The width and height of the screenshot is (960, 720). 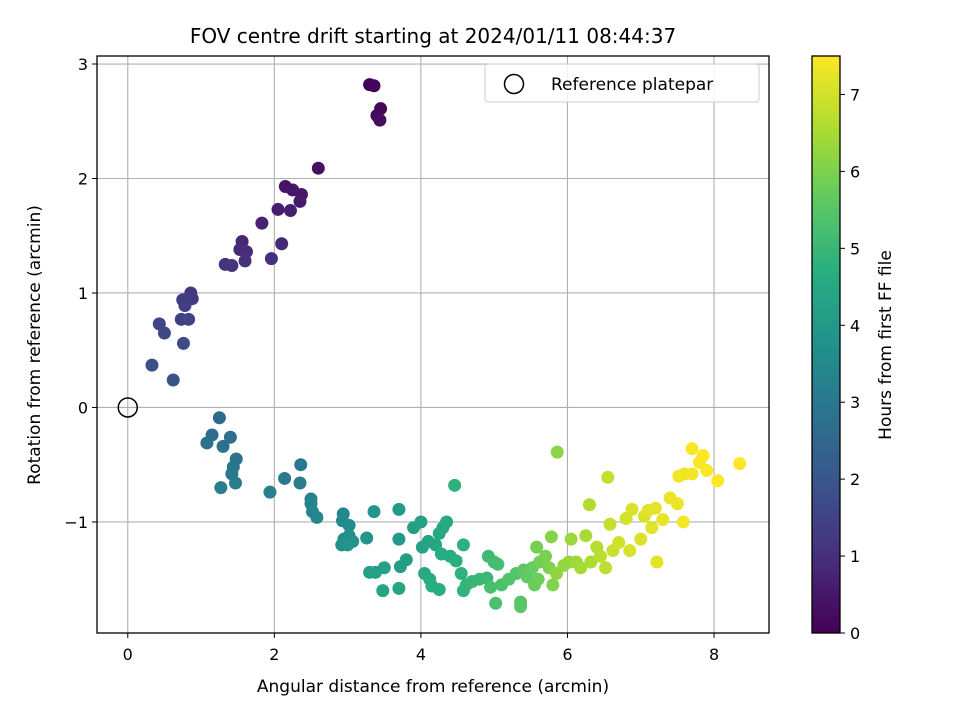 I want to click on colorbar-tick-label: 0, so click(x=855, y=633).